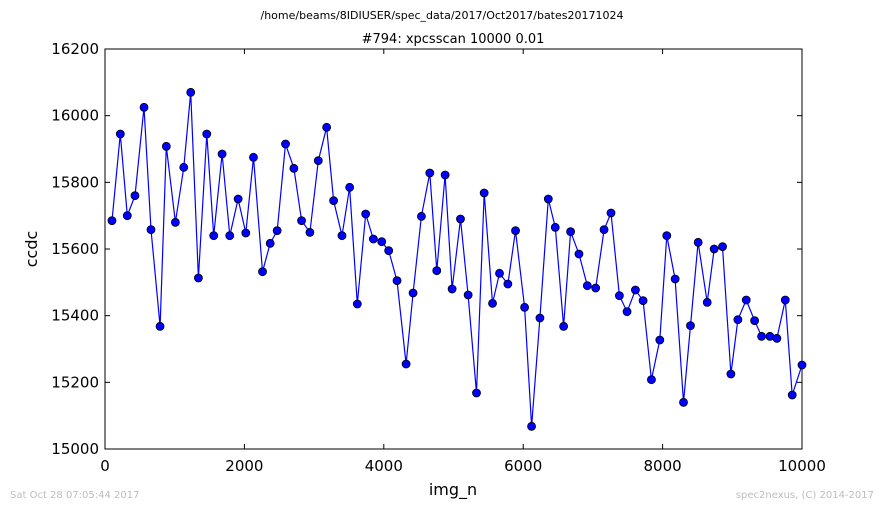 Image resolution: width=884 pixels, height=509 pixels. Describe the element at coordinates (384, 466) in the screenshot. I see `x-tick-label-2: 4000` at that location.